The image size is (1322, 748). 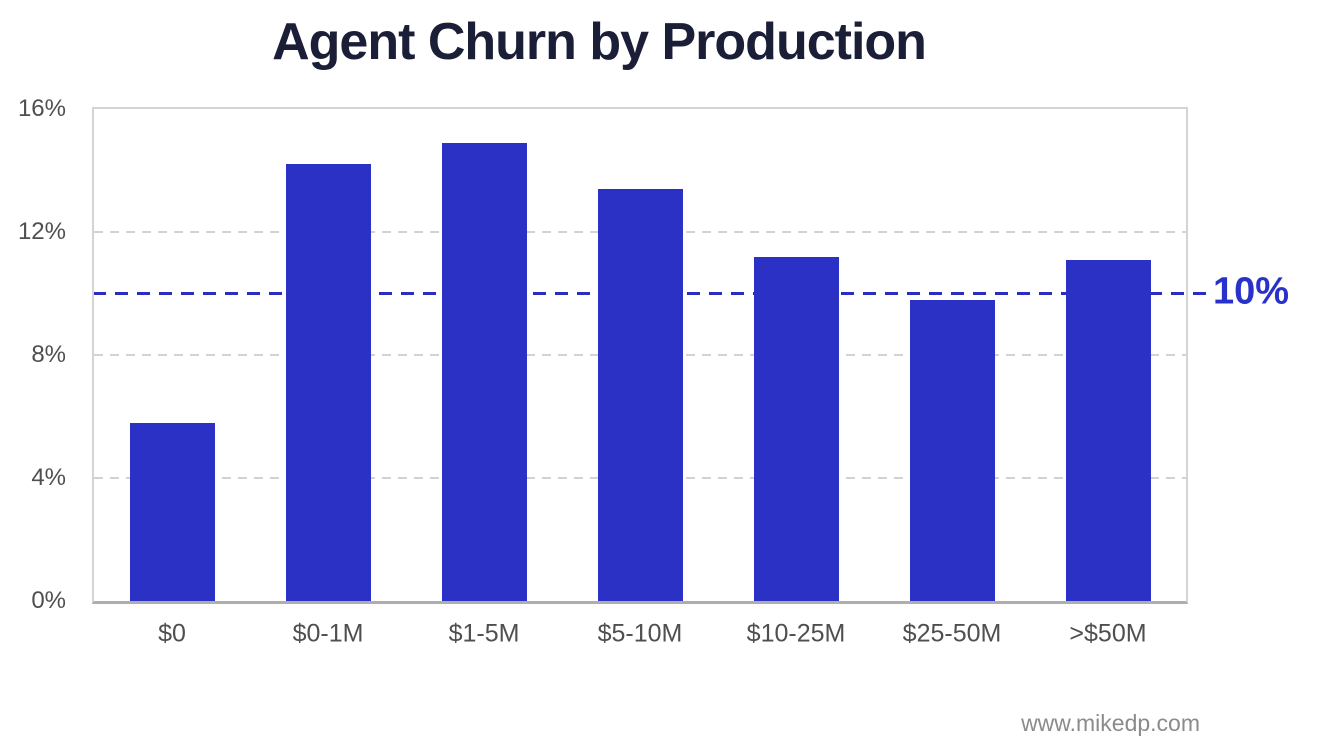 I want to click on x-axis-label-$5-10M: $5-10M, so click(x=640, y=633).